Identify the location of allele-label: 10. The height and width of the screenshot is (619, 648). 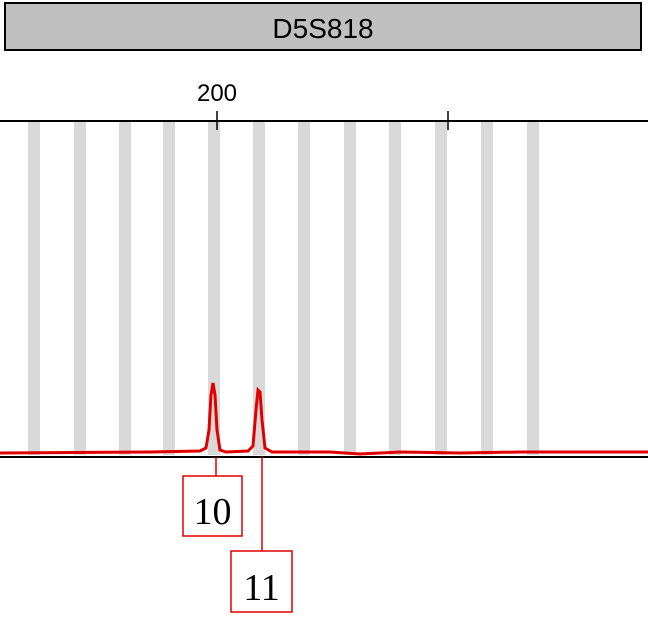
(213, 512).